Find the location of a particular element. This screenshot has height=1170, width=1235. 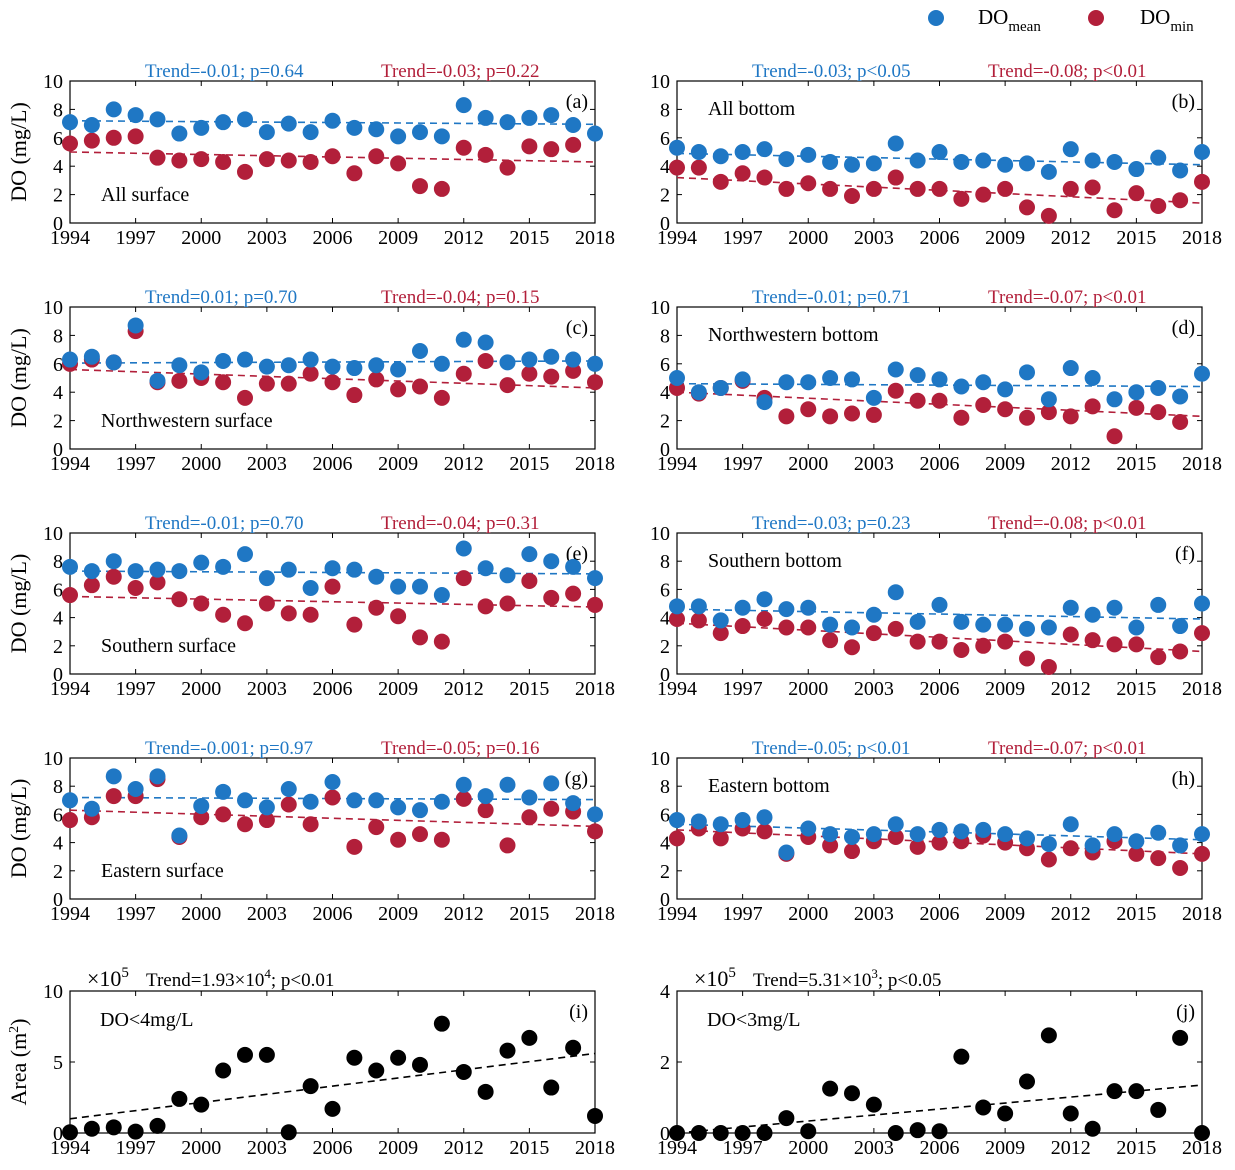

x-tick-label: 2012 is located at coordinates (1071, 1148).